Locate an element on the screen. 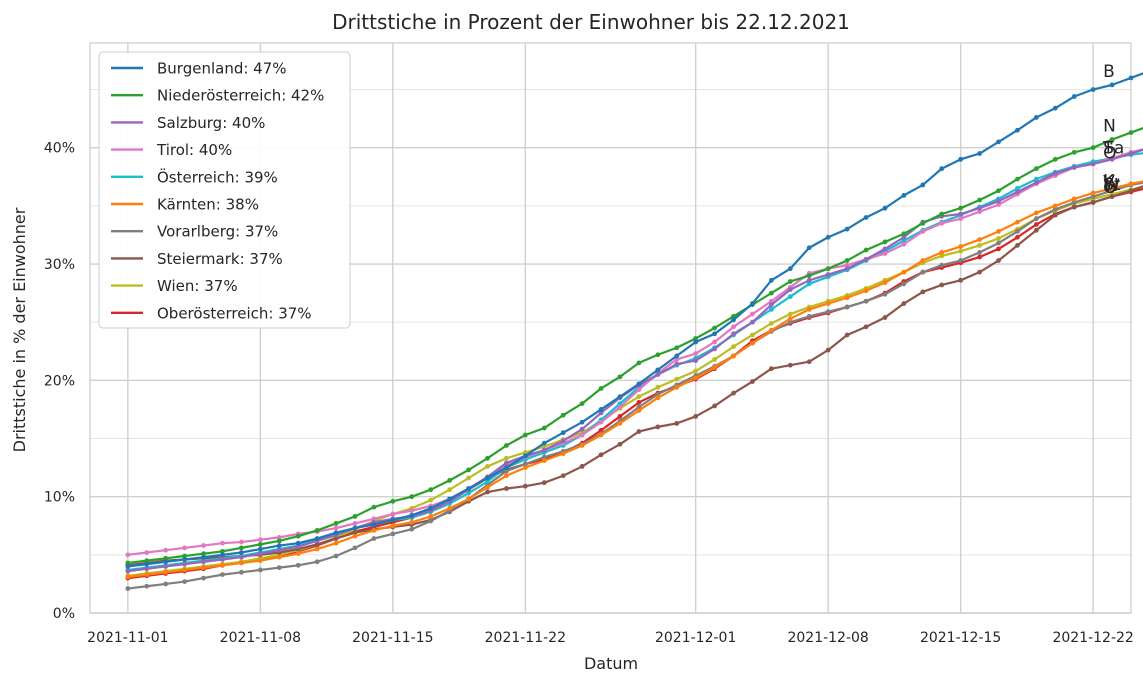 The width and height of the screenshot is (1143, 684). y-tick-label: 40% is located at coordinates (59, 149).